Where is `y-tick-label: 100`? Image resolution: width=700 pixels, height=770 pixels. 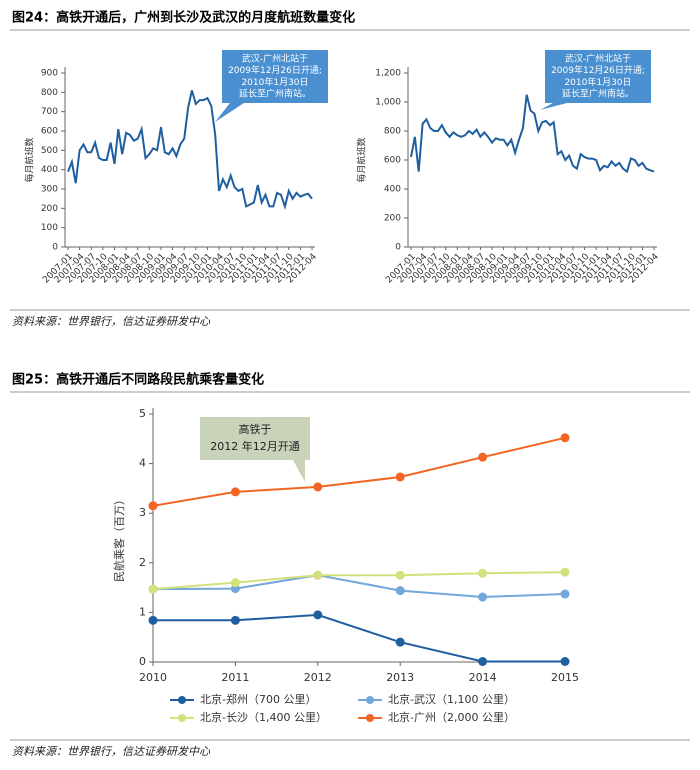 y-tick-label: 100 is located at coordinates (49, 228).